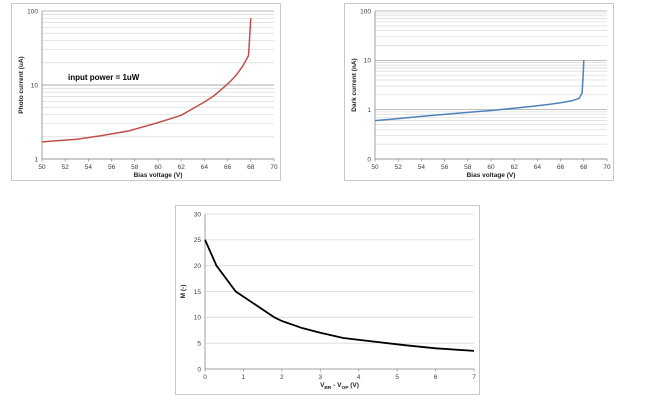  Describe the element at coordinates (21, 84) in the screenshot. I see `y-axis-label: Photo current (uA)` at that location.